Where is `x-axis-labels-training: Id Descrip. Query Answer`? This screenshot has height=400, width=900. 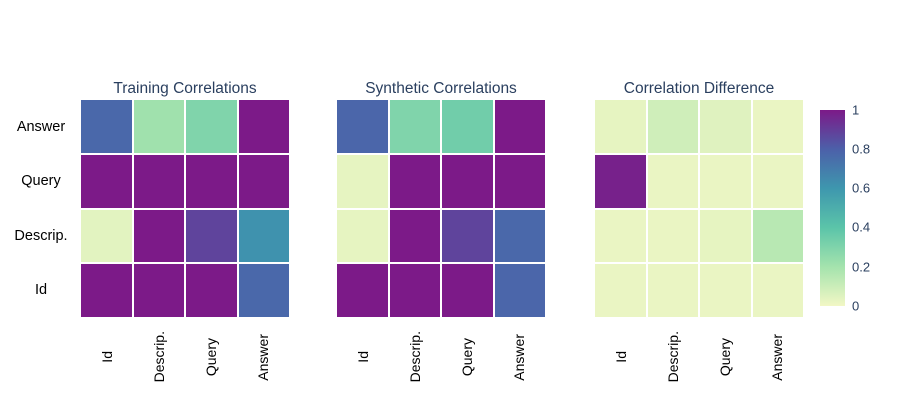 x-axis-labels-training: Id Descrip. Query Answer is located at coordinates (185, 357).